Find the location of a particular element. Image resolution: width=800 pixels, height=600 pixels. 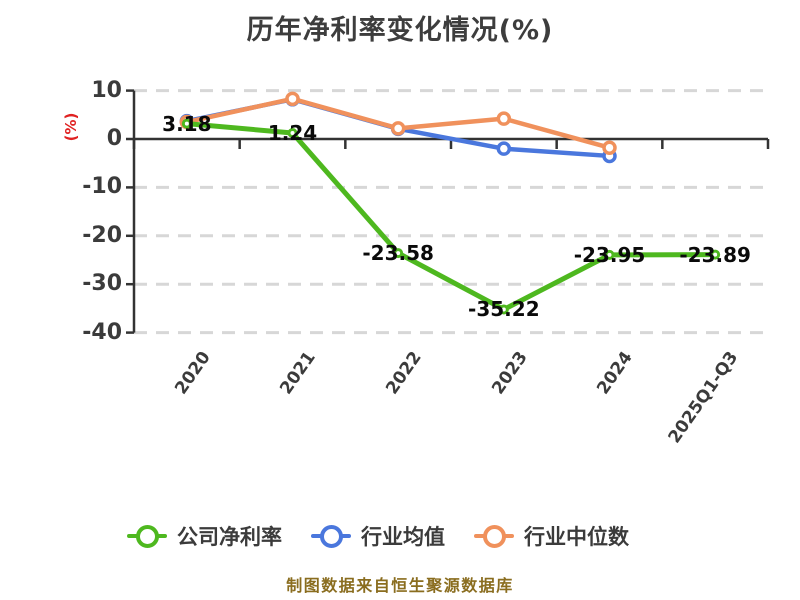

data-label: -35.22 is located at coordinates (504, 309).